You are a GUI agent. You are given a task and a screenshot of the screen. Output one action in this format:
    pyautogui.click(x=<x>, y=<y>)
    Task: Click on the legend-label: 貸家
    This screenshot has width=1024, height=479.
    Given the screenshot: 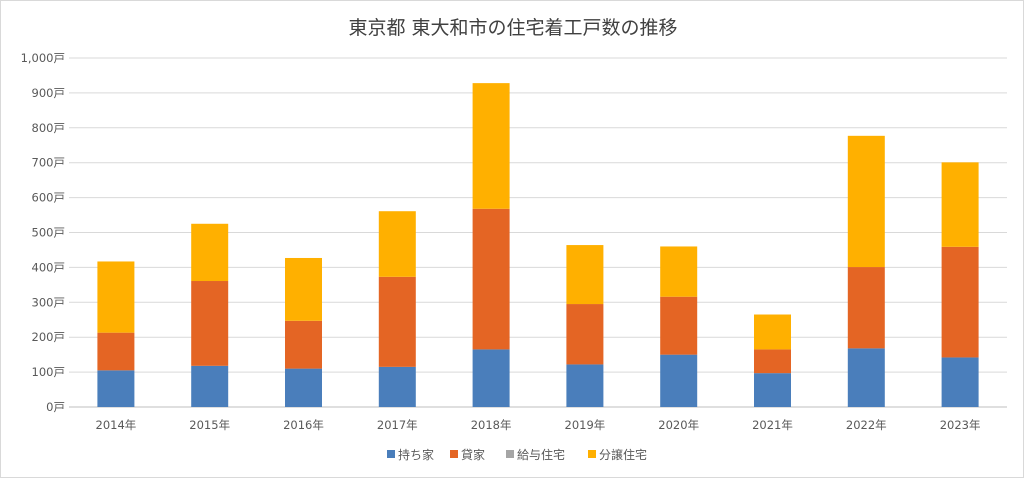 What is the action you would take?
    pyautogui.click(x=473, y=454)
    